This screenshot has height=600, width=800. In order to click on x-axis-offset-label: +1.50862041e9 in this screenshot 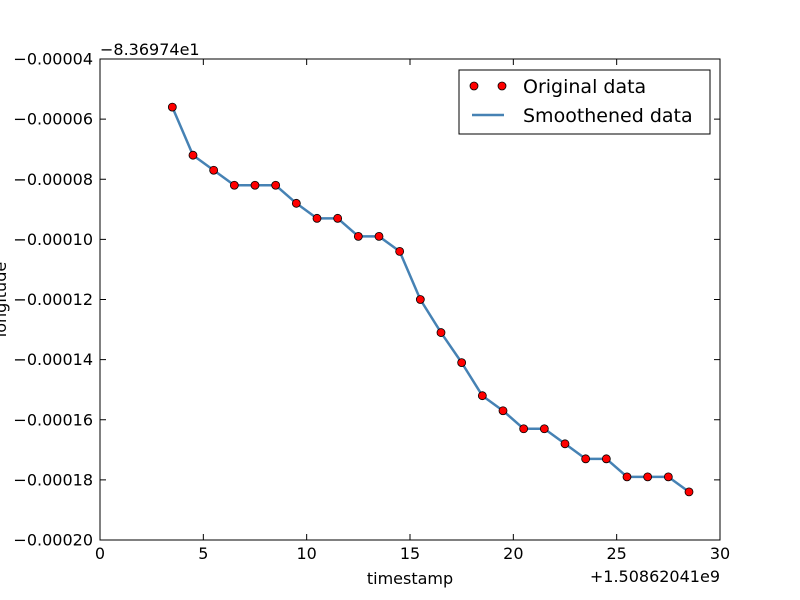, I will do `click(655, 576)`.